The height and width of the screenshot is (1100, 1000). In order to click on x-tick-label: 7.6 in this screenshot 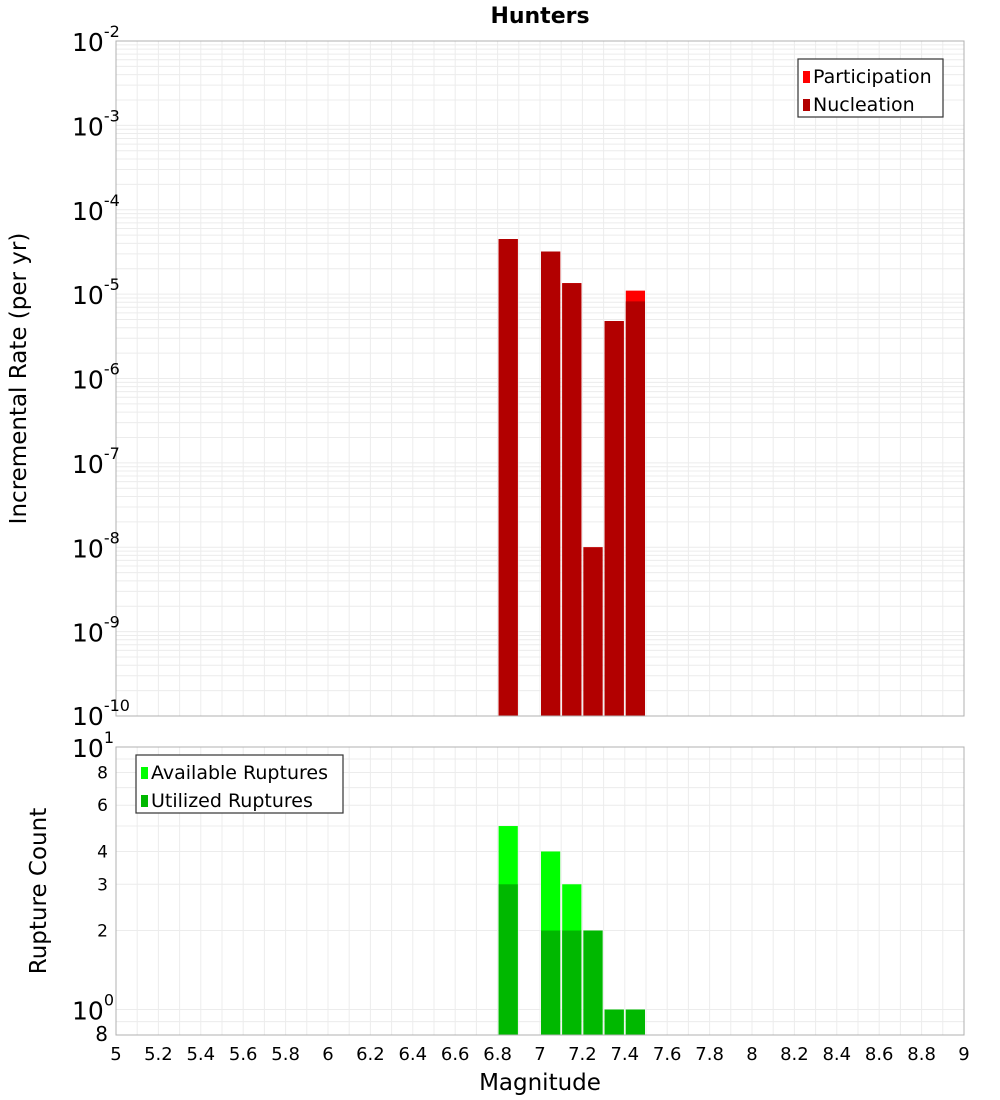, I will do `click(667, 1054)`.